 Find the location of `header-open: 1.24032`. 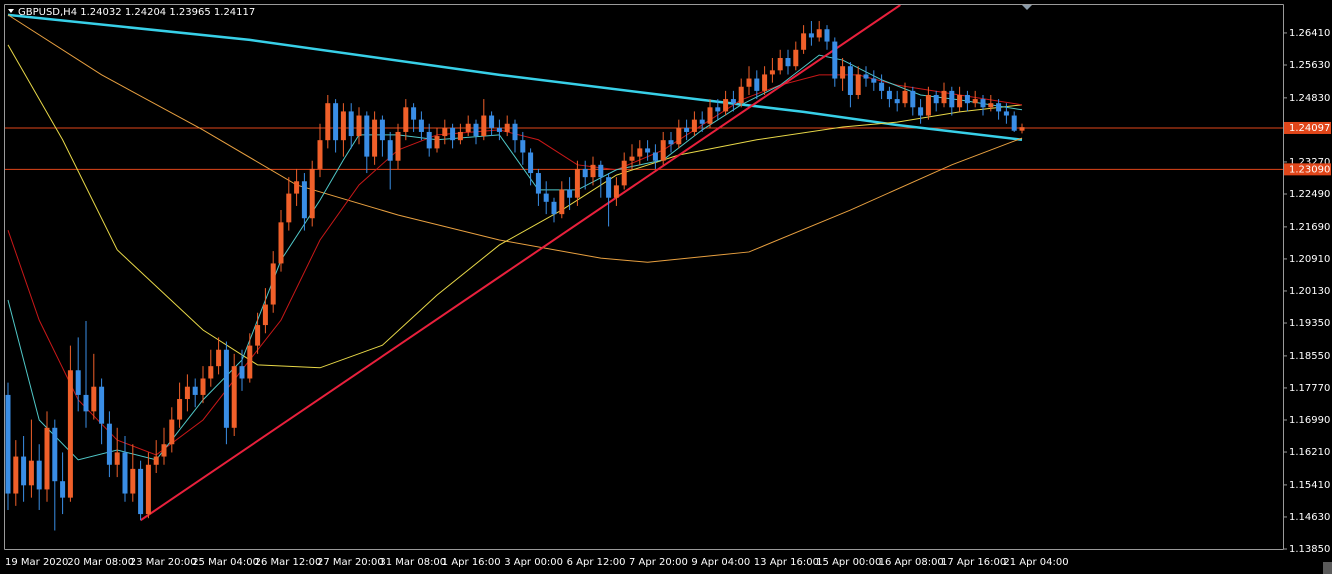

header-open: 1.24032 is located at coordinates (100, 12).